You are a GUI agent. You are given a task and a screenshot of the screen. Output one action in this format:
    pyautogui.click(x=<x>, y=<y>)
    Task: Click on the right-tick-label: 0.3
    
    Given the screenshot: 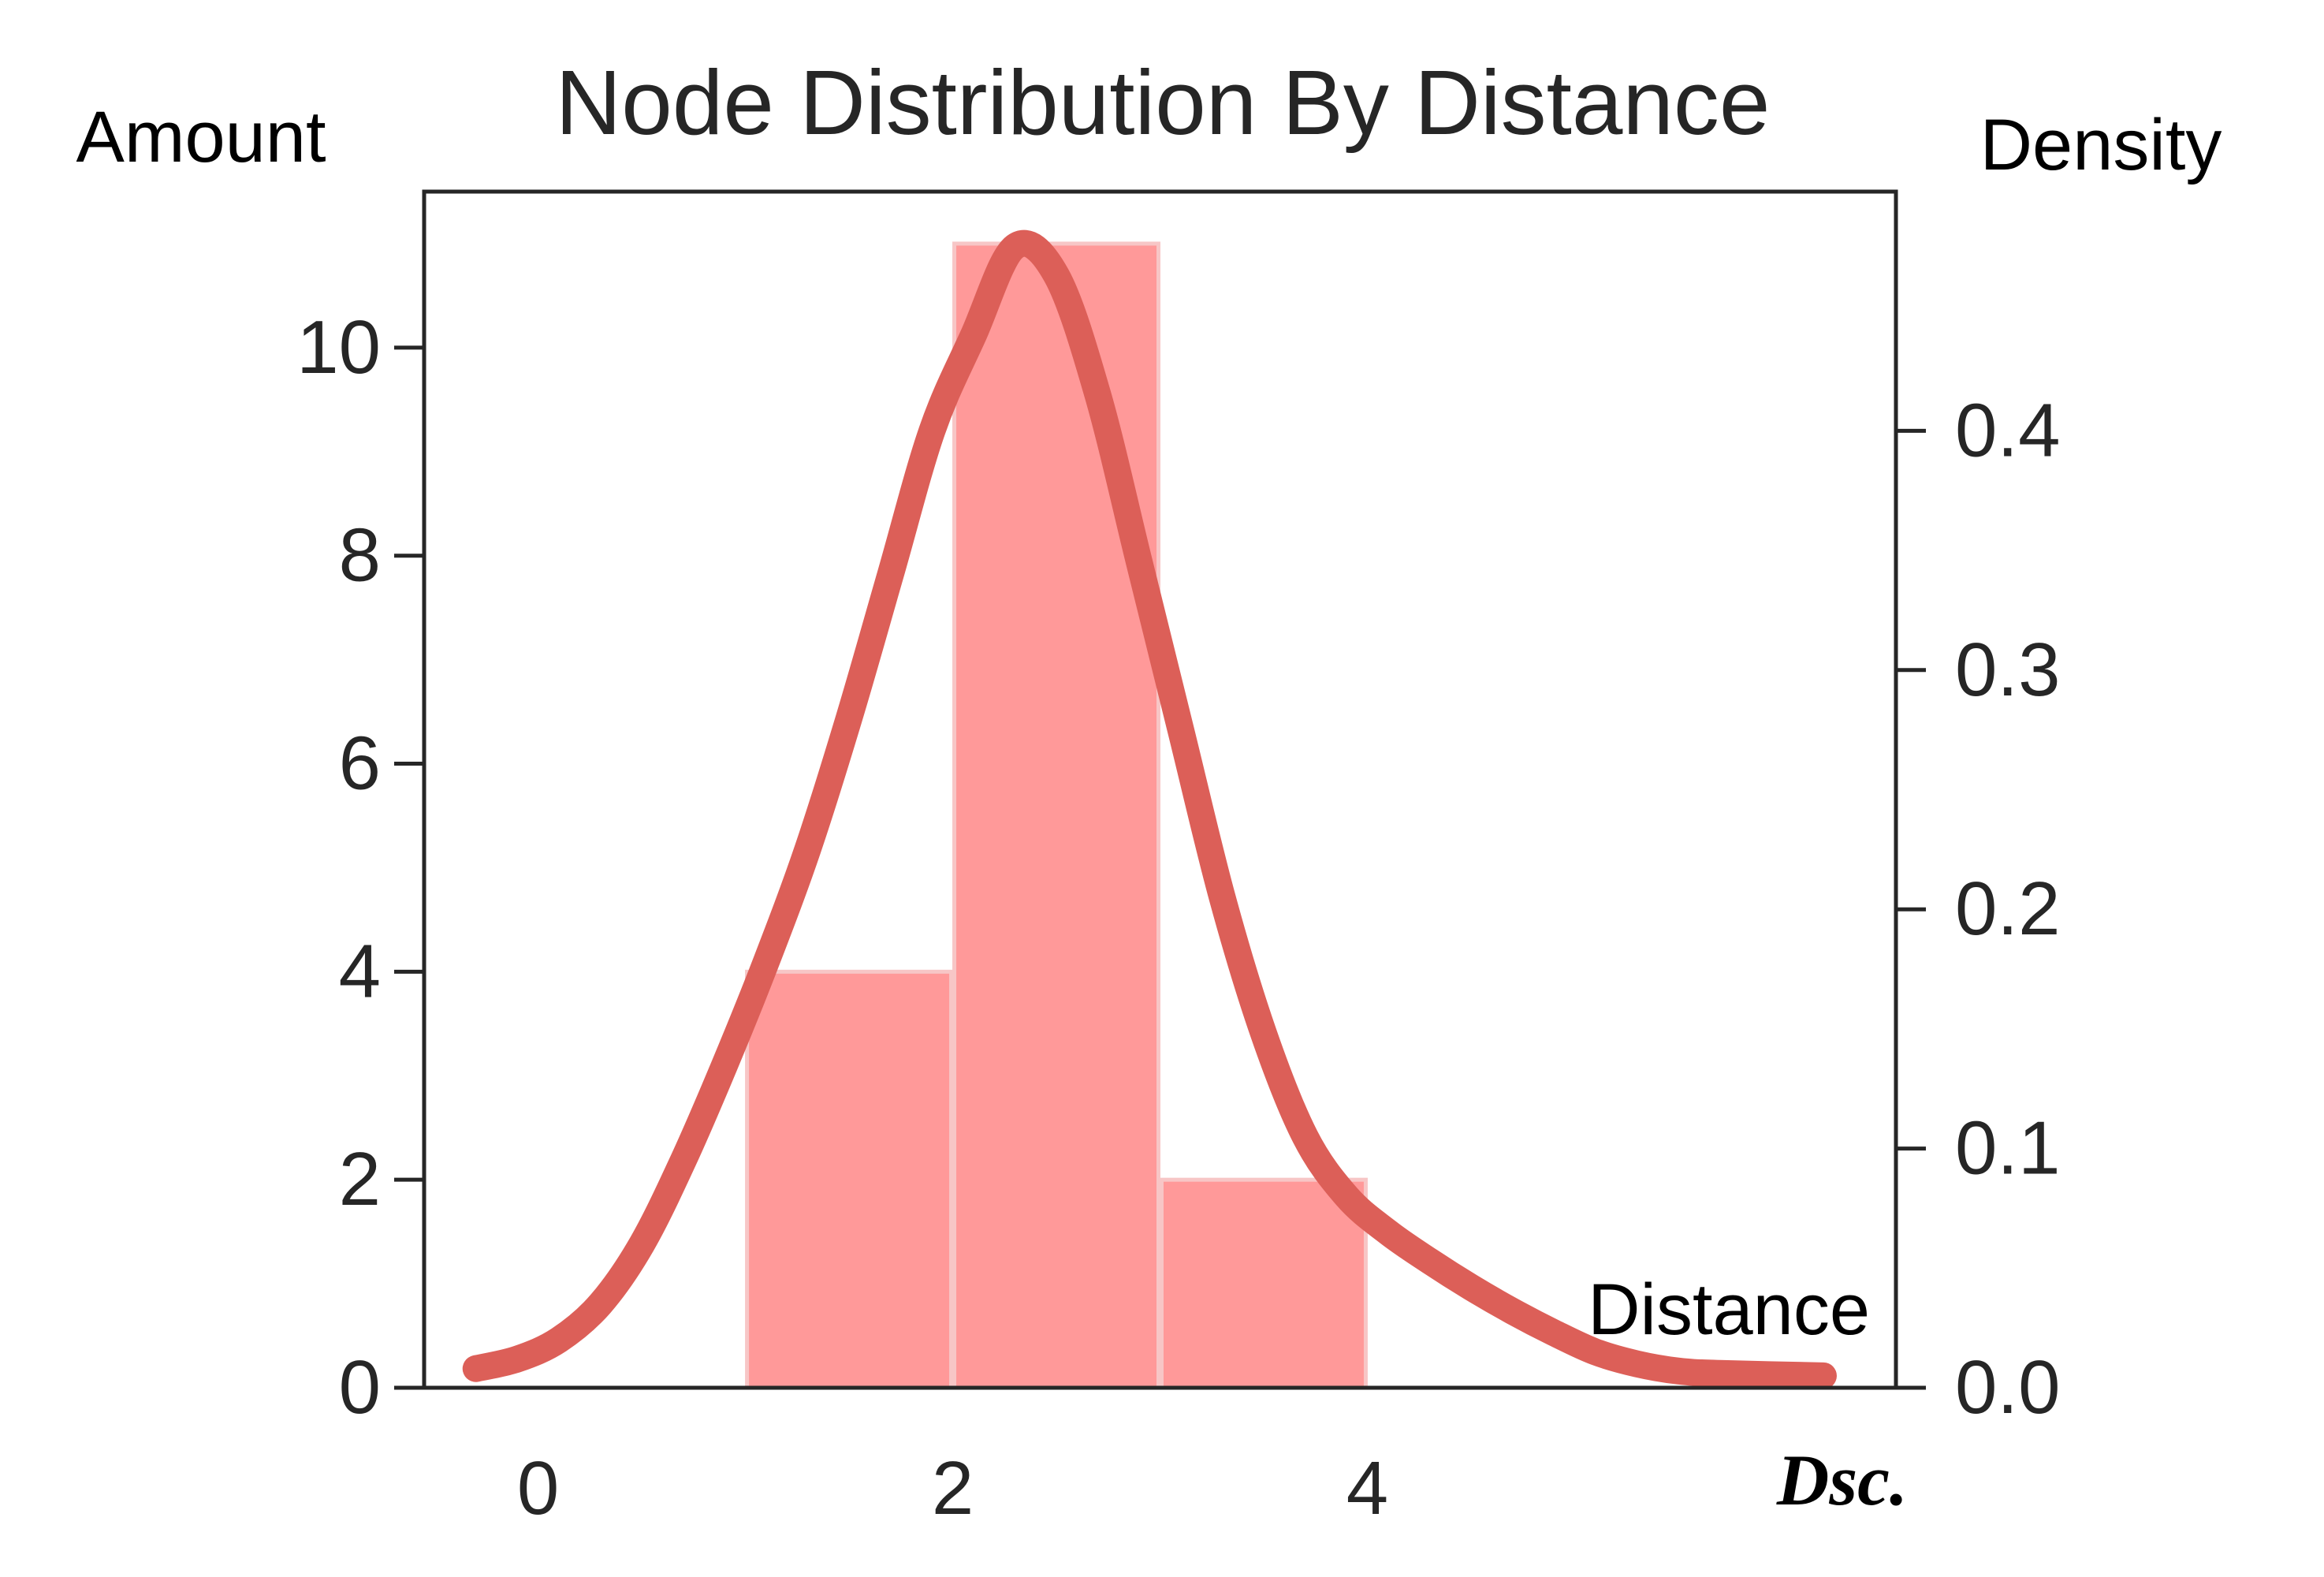 What is the action you would take?
    pyautogui.click(x=2007, y=670)
    